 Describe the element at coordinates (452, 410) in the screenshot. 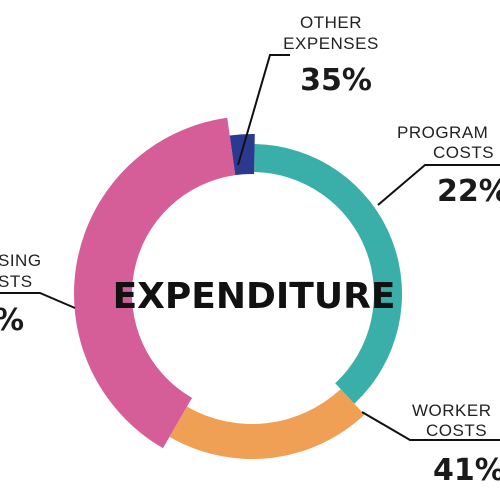

I see `slice-label-worker-line1: WORKER` at that location.